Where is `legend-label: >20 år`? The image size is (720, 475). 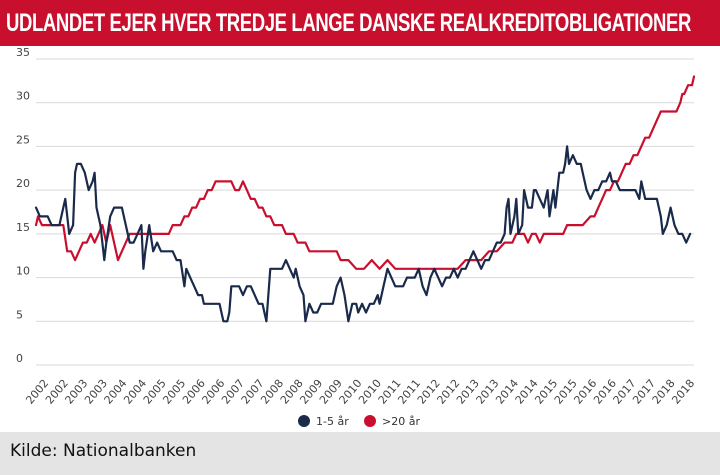
legend-label: >20 år is located at coordinates (401, 421).